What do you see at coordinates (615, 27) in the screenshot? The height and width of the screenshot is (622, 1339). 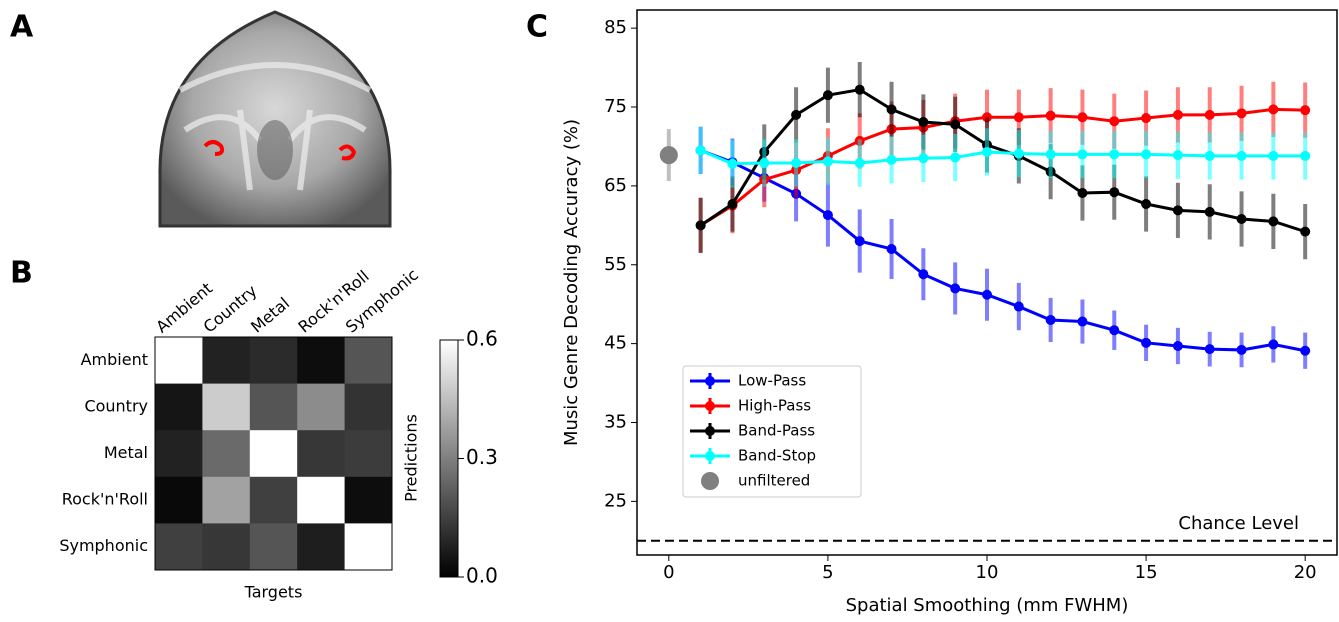 I see `y-tick-label: 85` at bounding box center [615, 27].